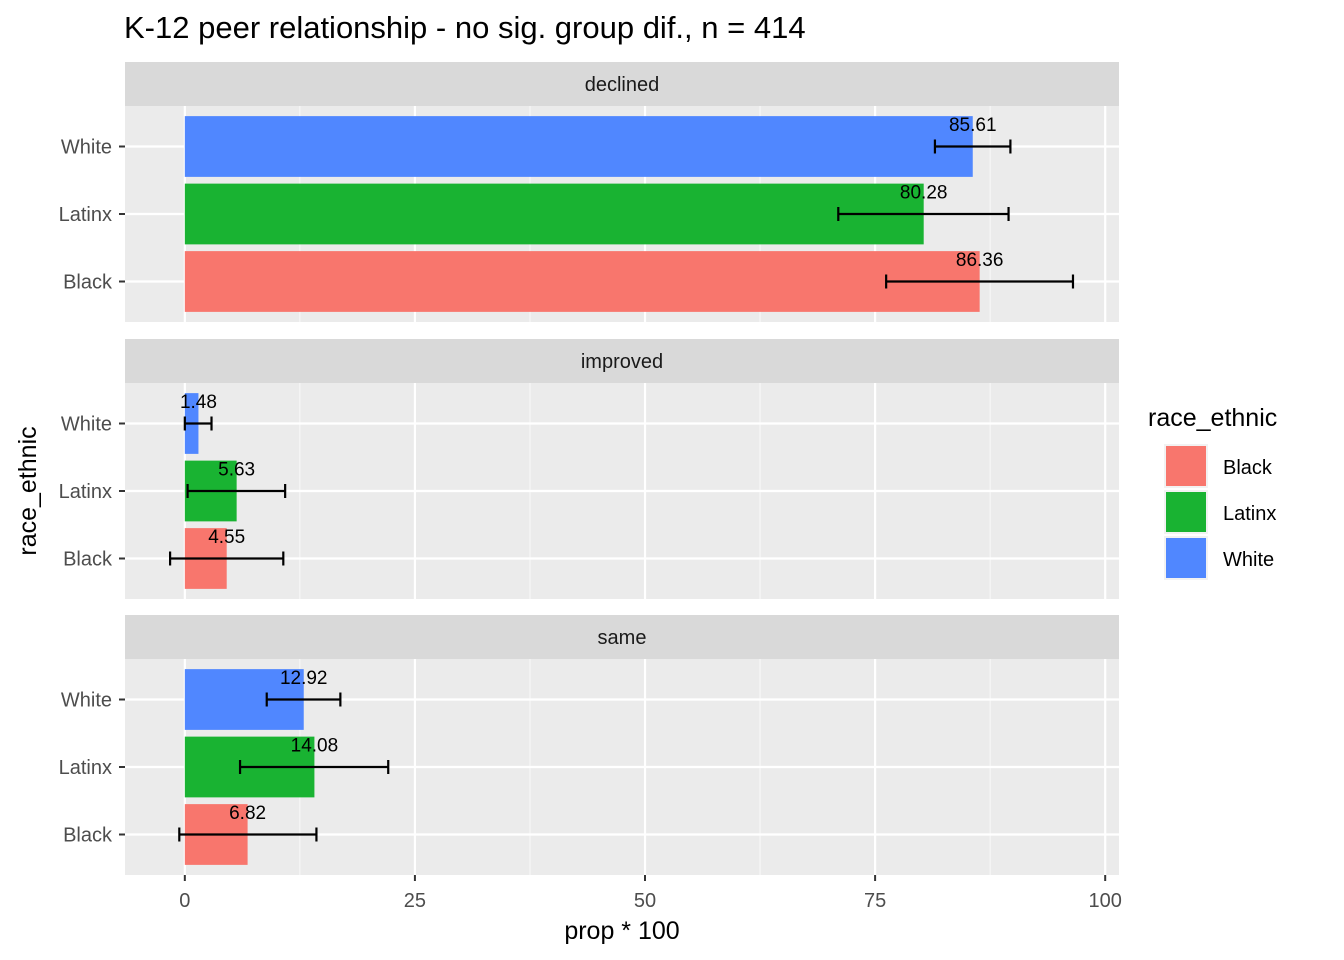 The width and height of the screenshot is (1344, 960). Describe the element at coordinates (304, 678) in the screenshot. I see `data-label: 12.92` at that location.